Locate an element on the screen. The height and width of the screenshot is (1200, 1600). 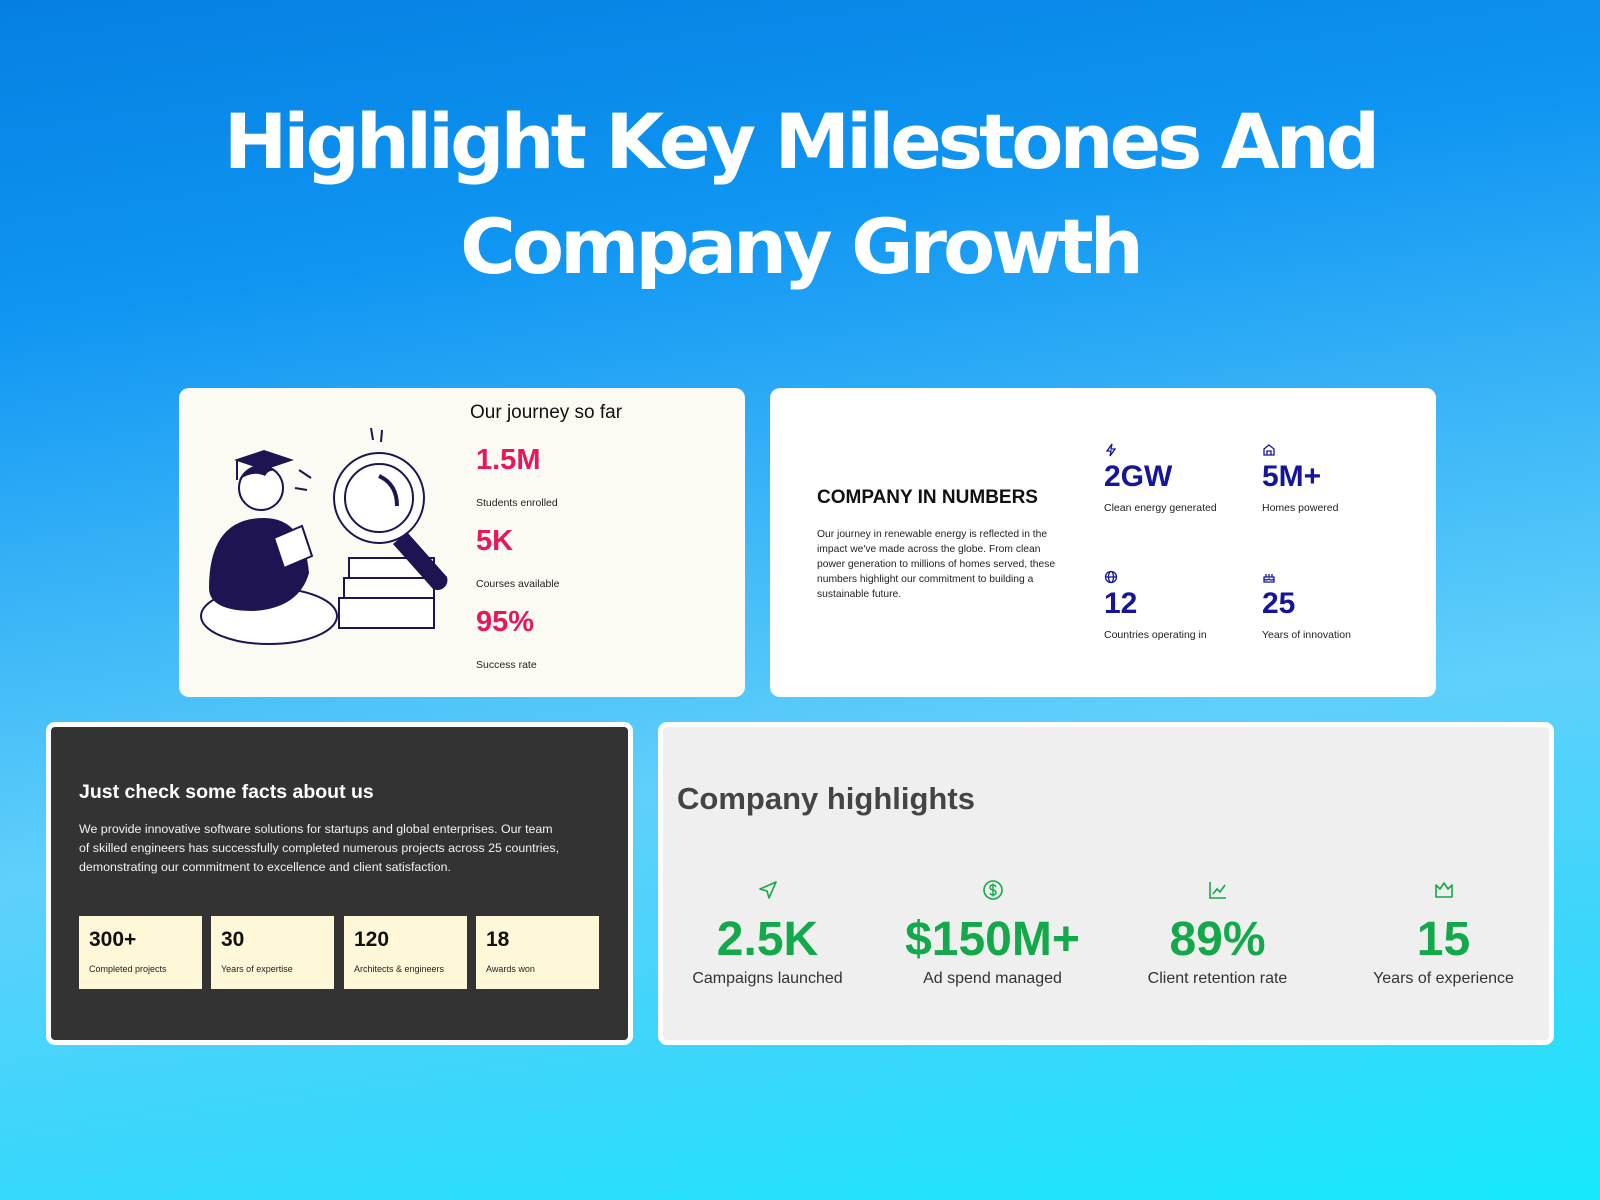
stat-value: 120 is located at coordinates (372, 939).